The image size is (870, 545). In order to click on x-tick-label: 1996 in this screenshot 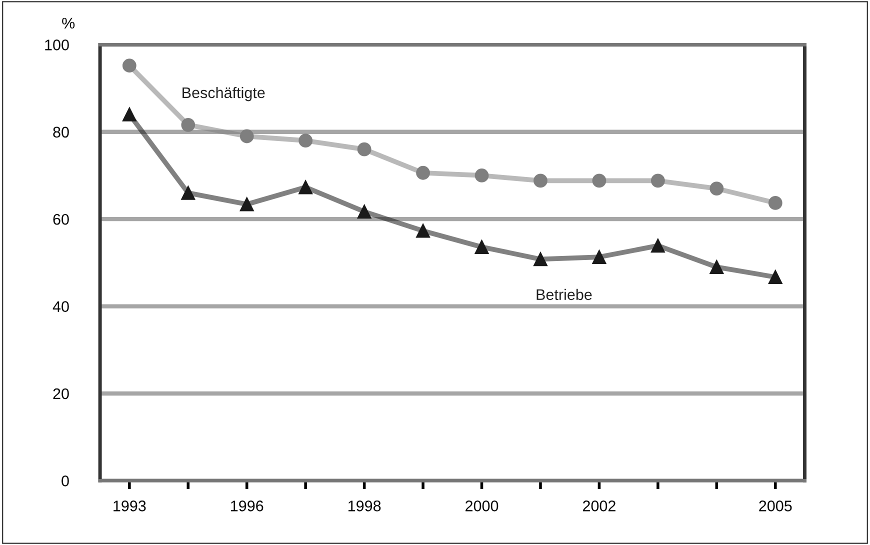, I will do `click(247, 506)`.